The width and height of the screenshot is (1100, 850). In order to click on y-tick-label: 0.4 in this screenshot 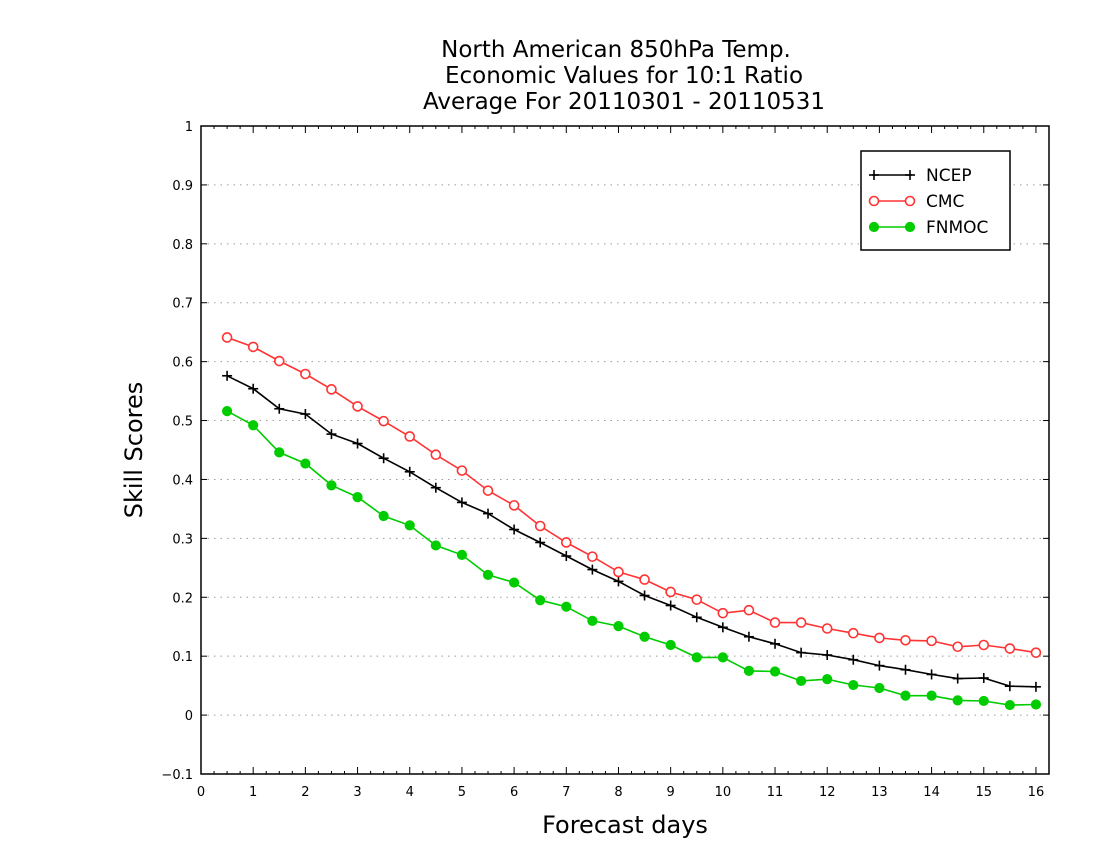, I will do `click(182, 480)`.